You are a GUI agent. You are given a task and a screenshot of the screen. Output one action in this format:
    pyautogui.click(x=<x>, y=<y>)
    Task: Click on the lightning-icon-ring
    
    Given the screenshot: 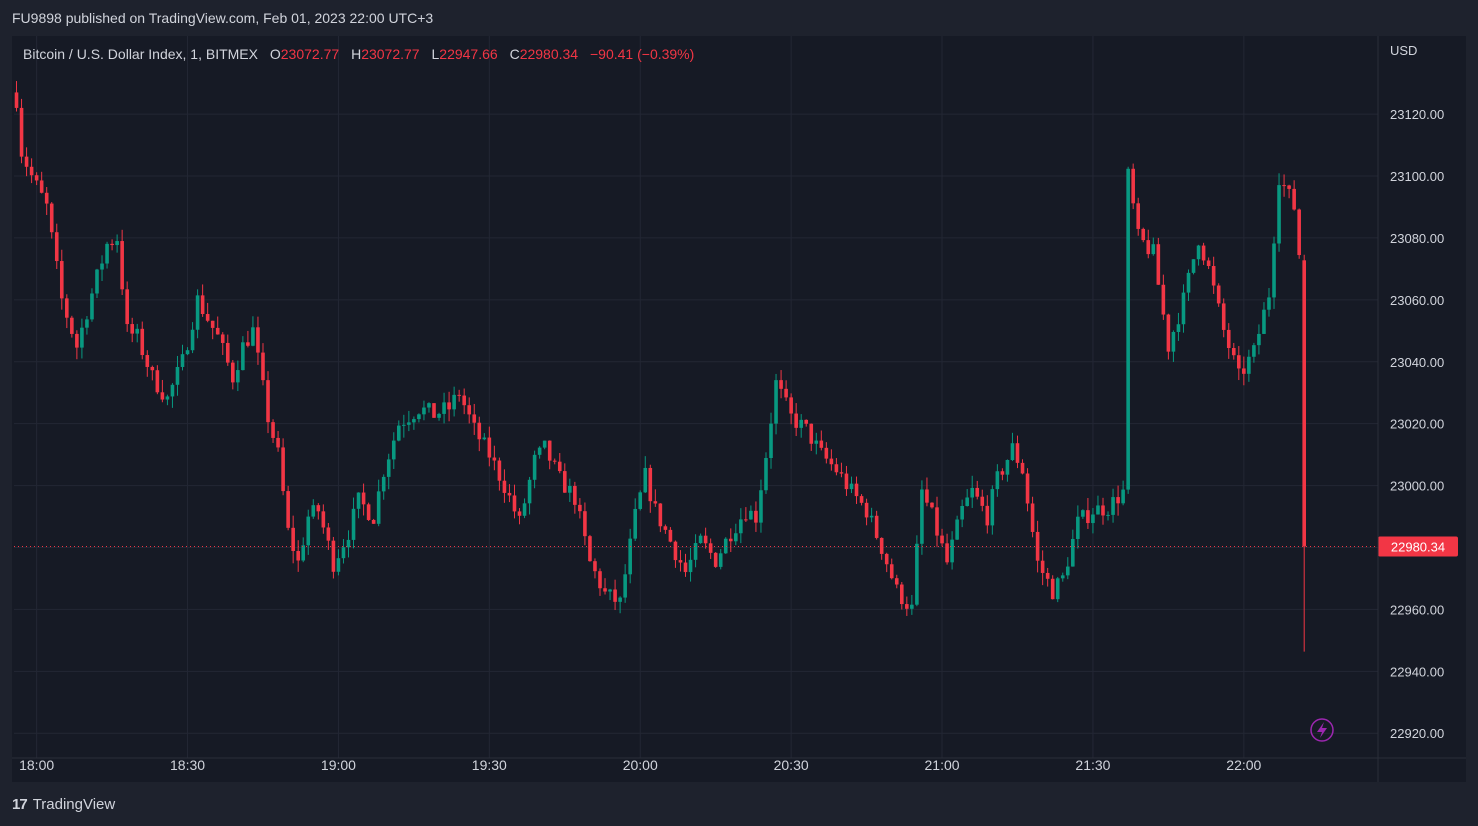 What is the action you would take?
    pyautogui.click(x=1322, y=730)
    